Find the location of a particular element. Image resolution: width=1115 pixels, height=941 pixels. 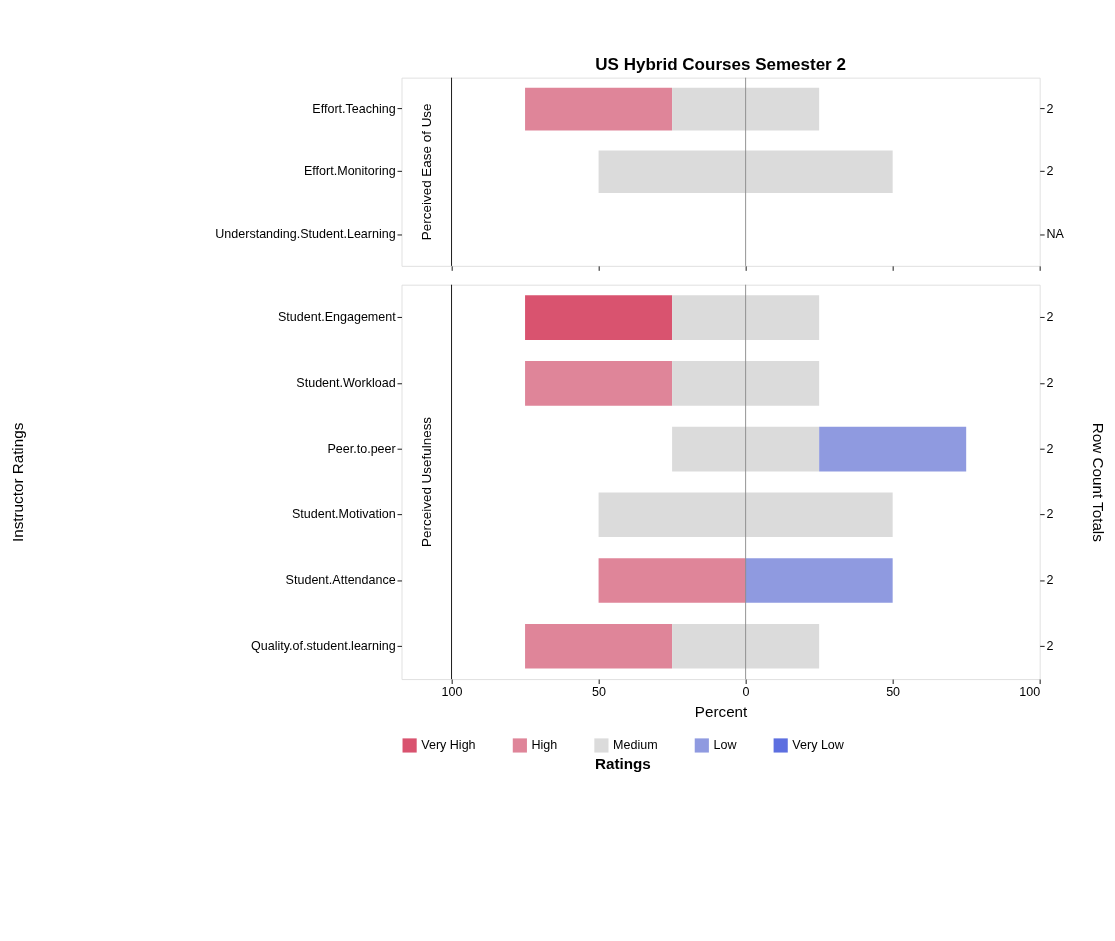

y2-axis-title: Row Count Totals is located at coordinates (1098, 482).